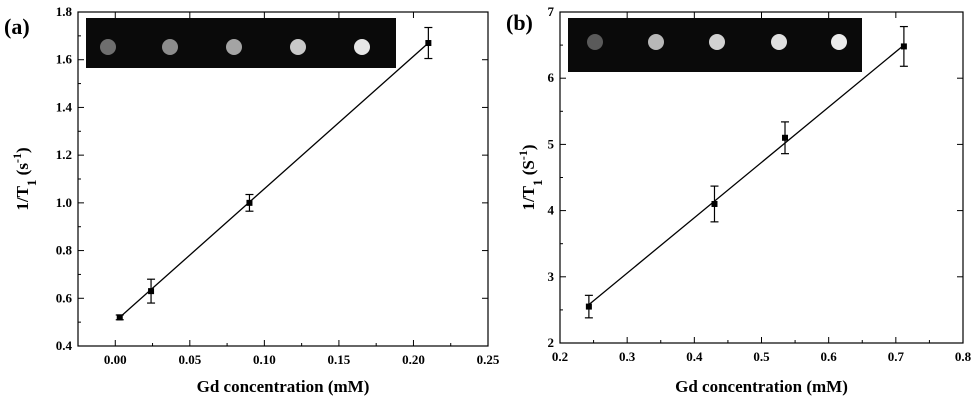  Describe the element at coordinates (761, 356) in the screenshot. I see `x-tick-label: 0.5` at that location.